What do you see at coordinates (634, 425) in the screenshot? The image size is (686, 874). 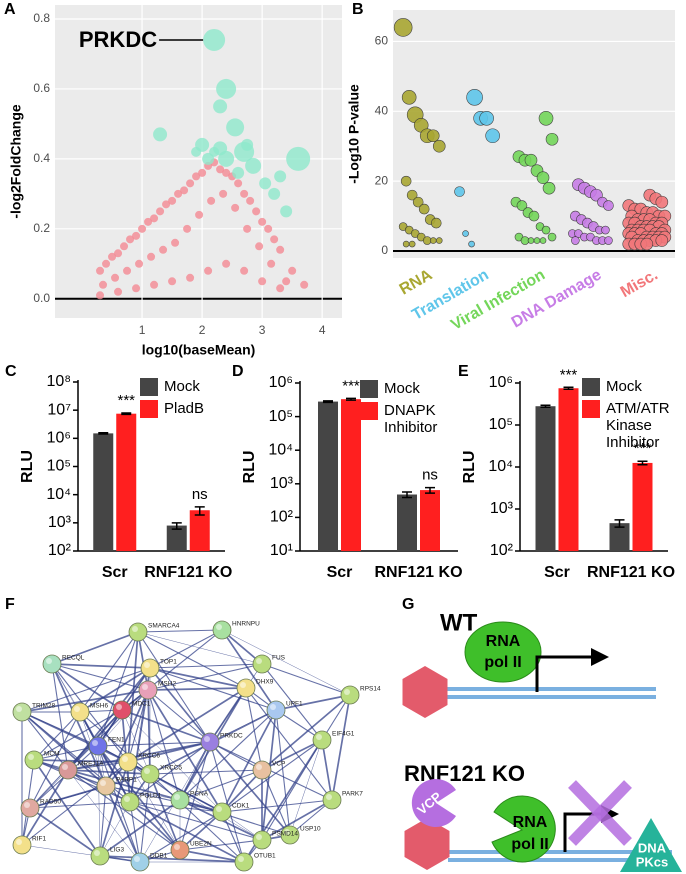 I see `legend-item: ATM/ATR Kinase Inhibitor` at bounding box center [634, 425].